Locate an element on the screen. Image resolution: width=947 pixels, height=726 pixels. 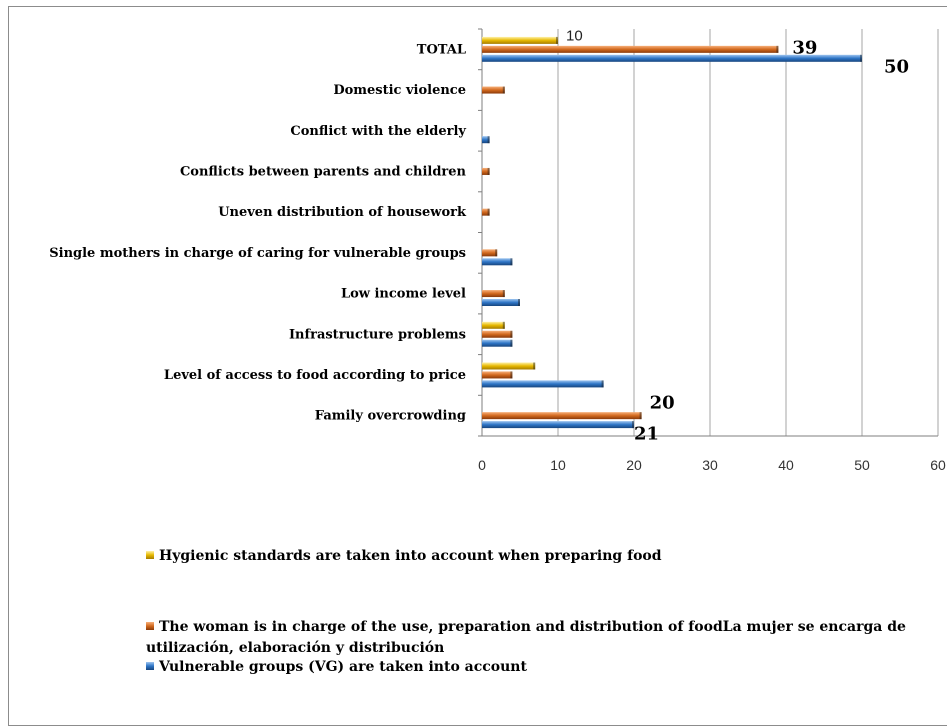
legend-swatch-hygienic is located at coordinates (150, 555).